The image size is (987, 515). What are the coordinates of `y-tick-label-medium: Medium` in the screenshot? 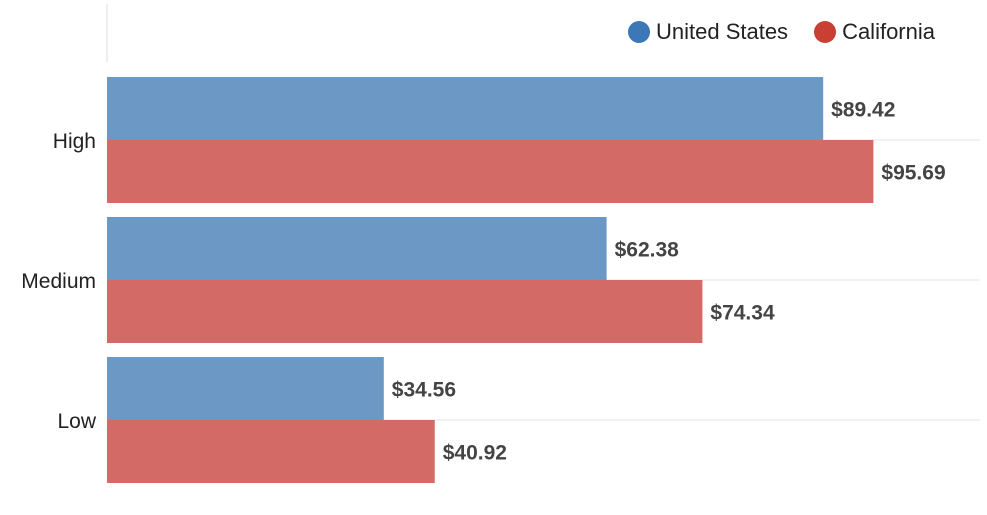 It's located at (58, 281).